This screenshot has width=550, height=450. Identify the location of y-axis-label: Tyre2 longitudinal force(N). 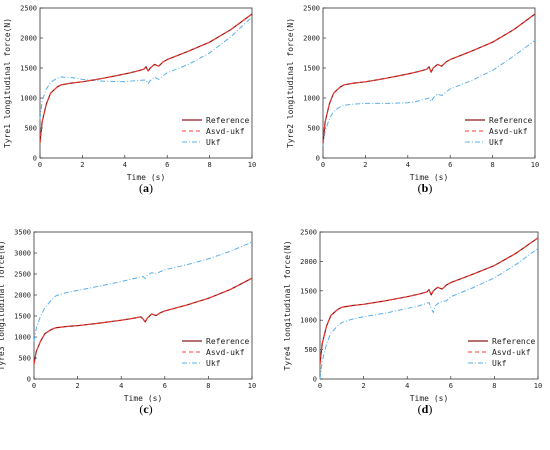
(290, 83).